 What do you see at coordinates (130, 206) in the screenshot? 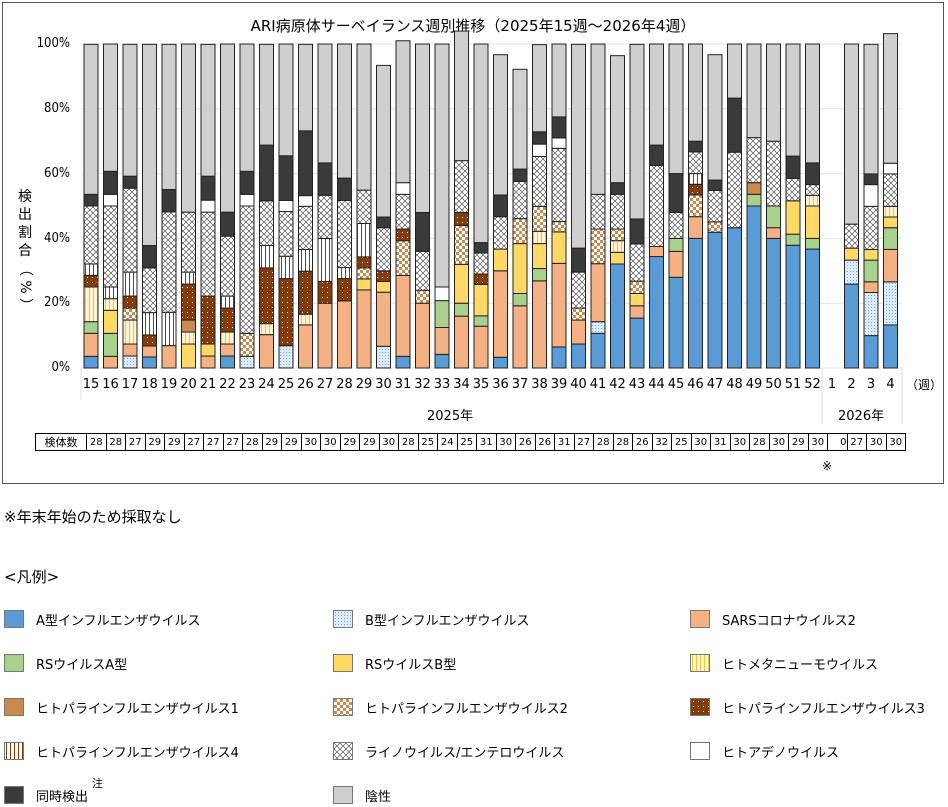
I see `bar-week-17-2025` at bounding box center [130, 206].